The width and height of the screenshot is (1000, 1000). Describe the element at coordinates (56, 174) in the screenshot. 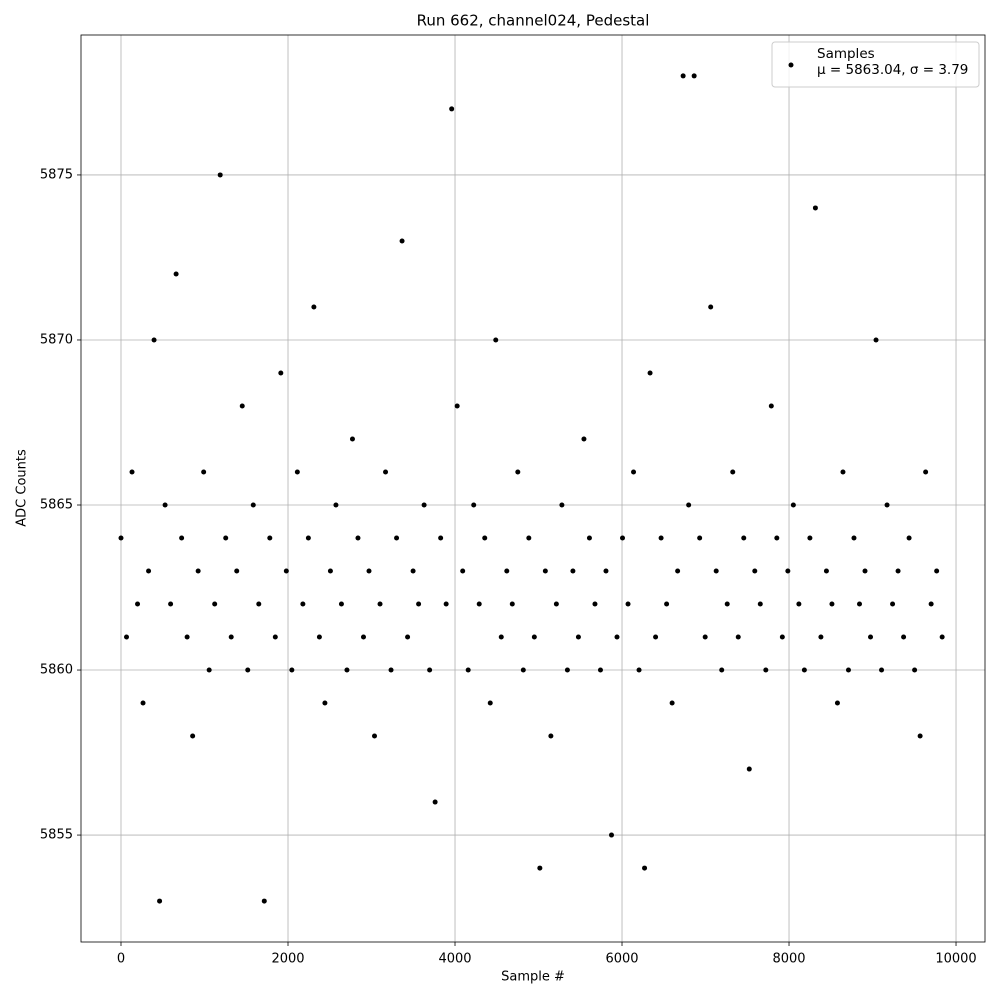

I see `y-tick-label: 5875` at that location.